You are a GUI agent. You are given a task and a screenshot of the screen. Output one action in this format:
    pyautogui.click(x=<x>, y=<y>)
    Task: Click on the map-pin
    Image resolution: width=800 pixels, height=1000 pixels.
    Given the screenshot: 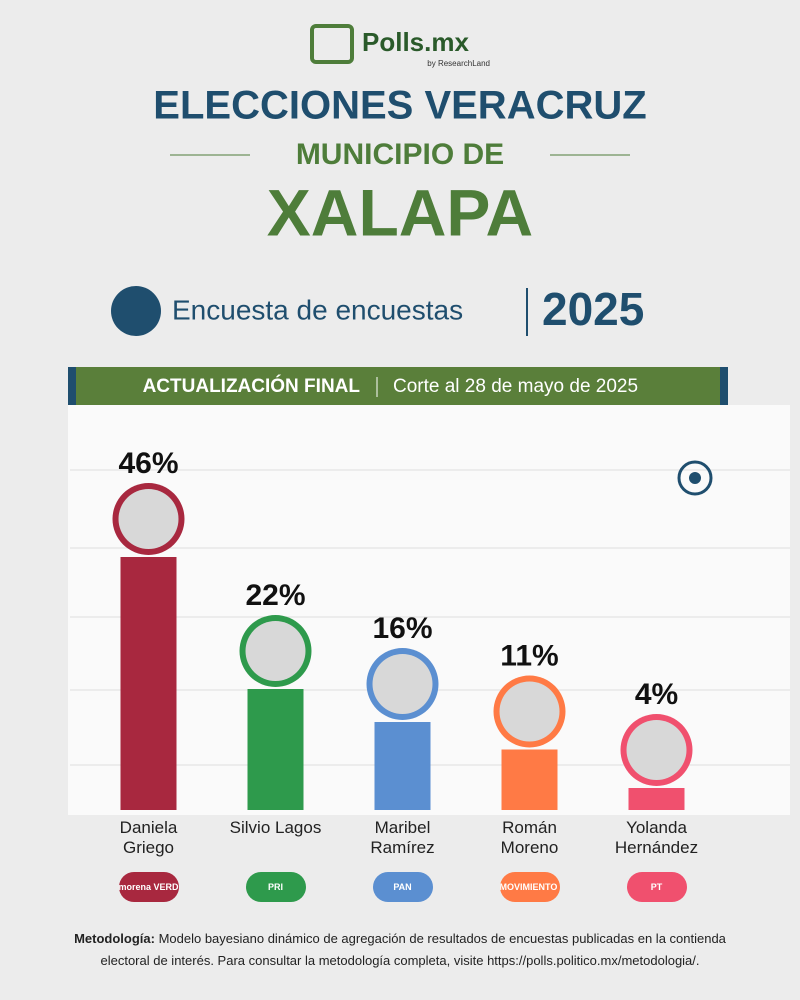 What is the action you would take?
    pyautogui.click(x=695, y=478)
    